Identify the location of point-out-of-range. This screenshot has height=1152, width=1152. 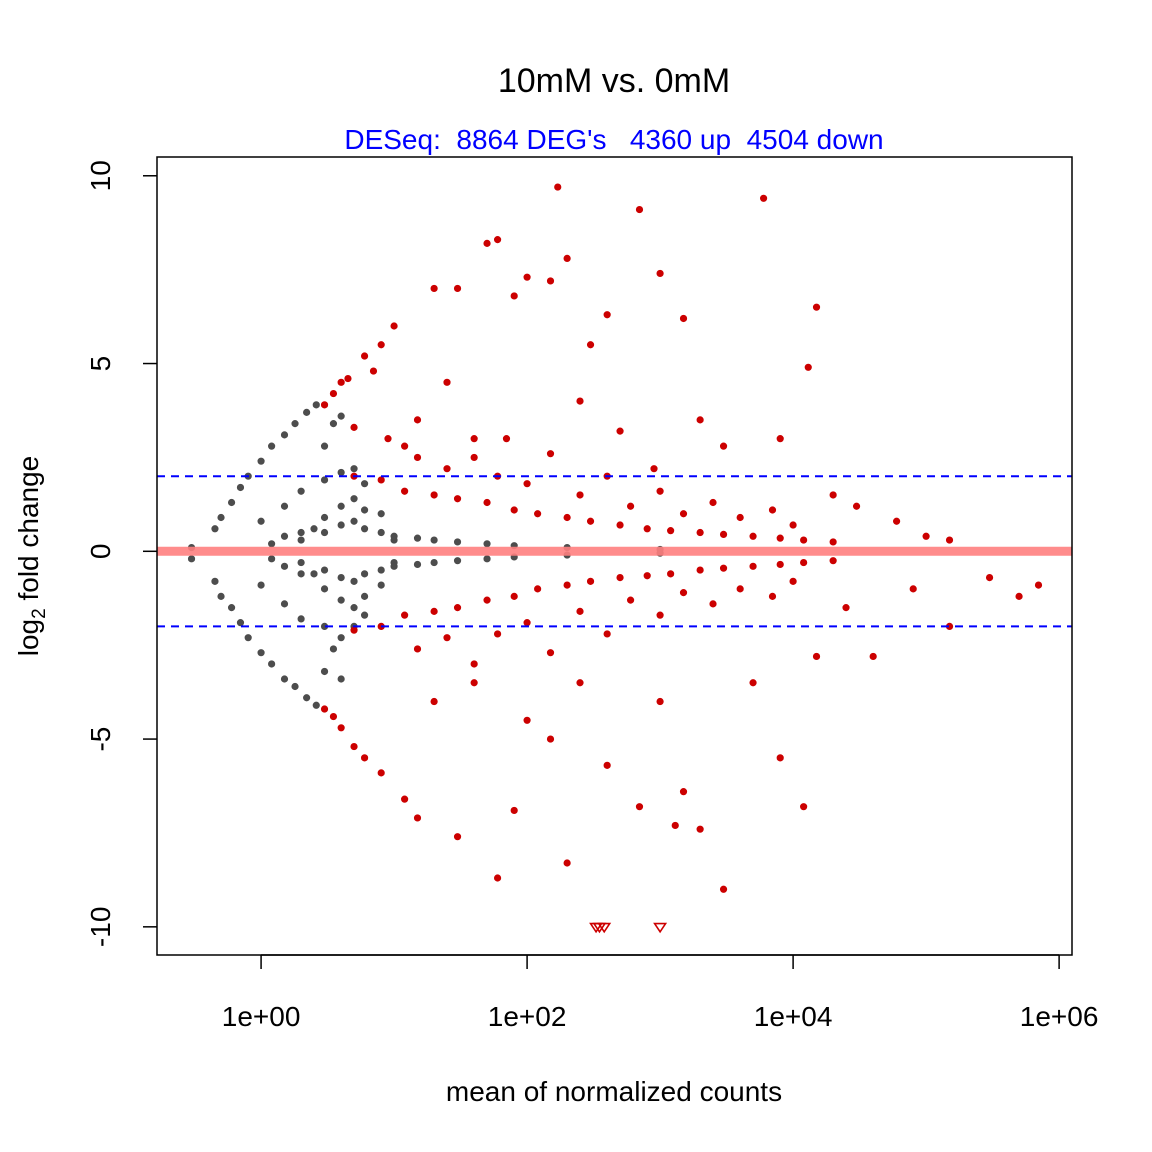
(604, 928).